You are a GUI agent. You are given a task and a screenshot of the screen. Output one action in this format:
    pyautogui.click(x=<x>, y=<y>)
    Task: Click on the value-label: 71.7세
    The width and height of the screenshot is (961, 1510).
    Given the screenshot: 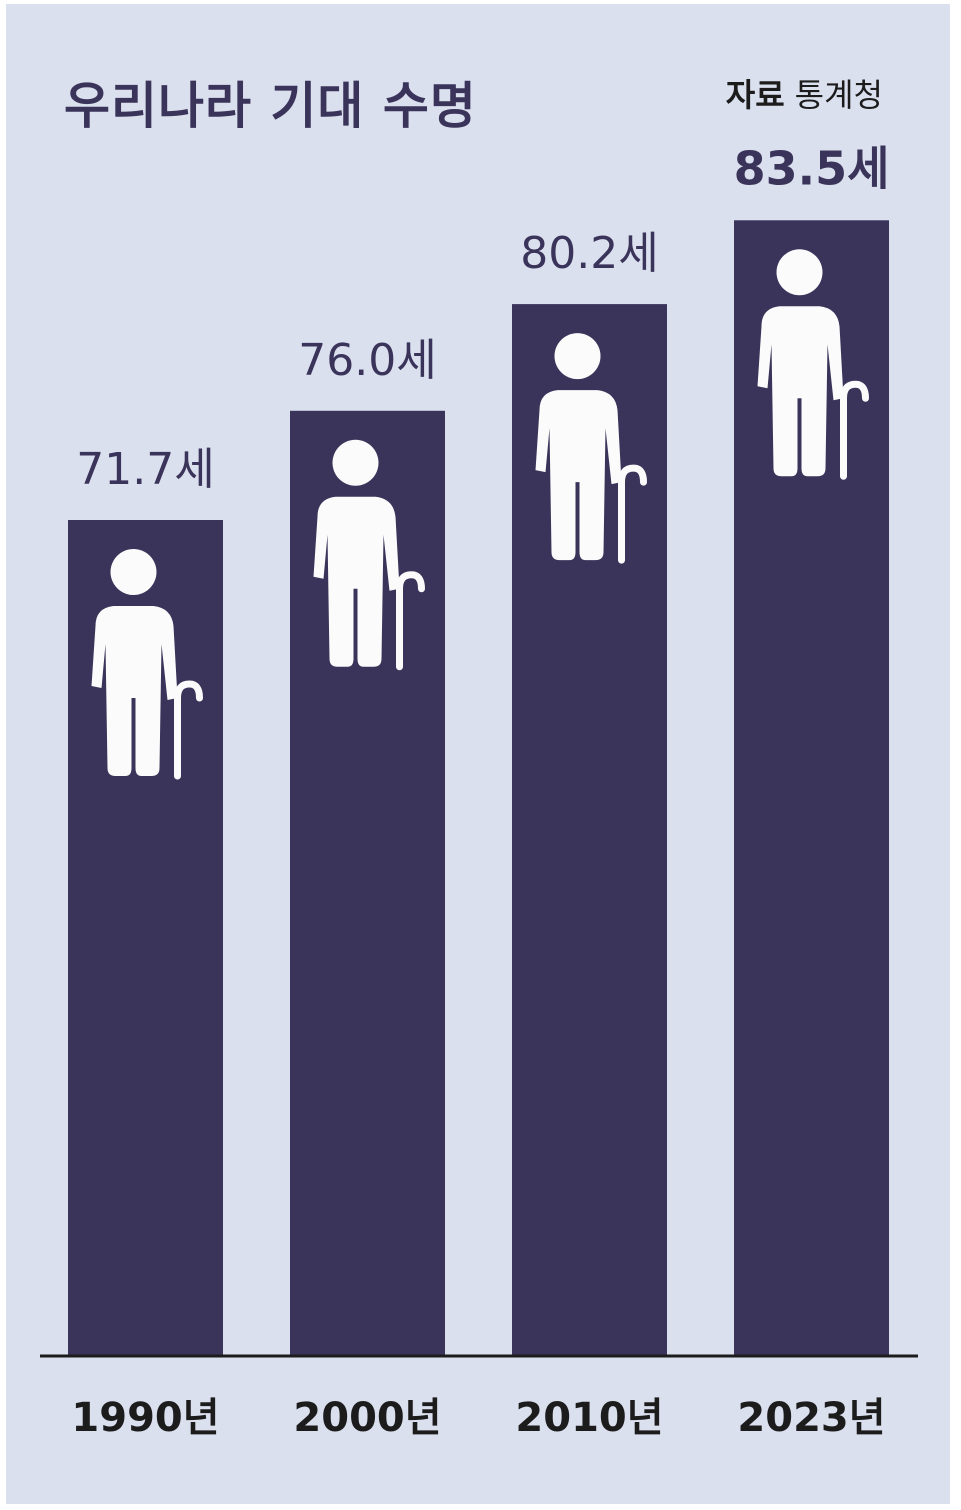 What is the action you would take?
    pyautogui.click(x=145, y=469)
    